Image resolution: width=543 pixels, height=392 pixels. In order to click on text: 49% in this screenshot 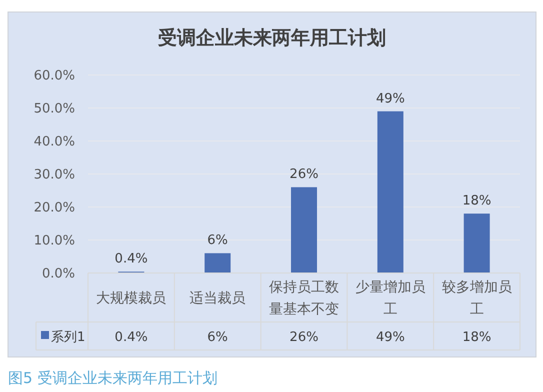, I will do `click(390, 98)`.